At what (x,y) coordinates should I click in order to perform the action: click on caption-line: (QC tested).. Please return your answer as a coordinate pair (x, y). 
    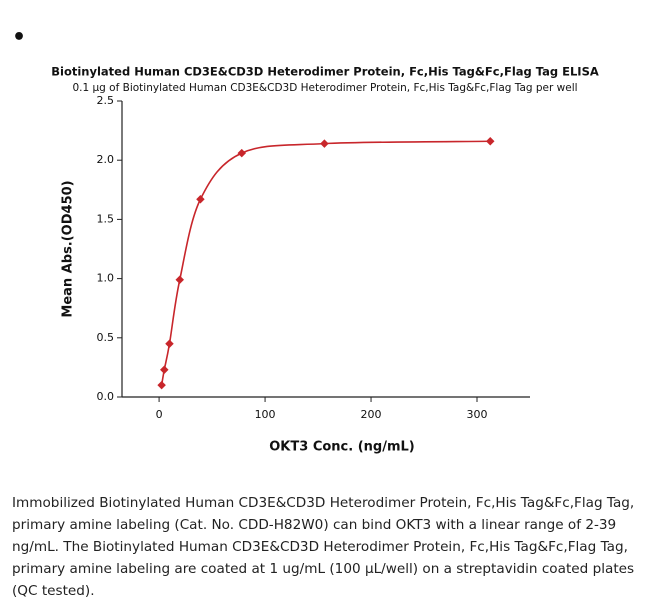
    Looking at the image, I should click on (53, 591).